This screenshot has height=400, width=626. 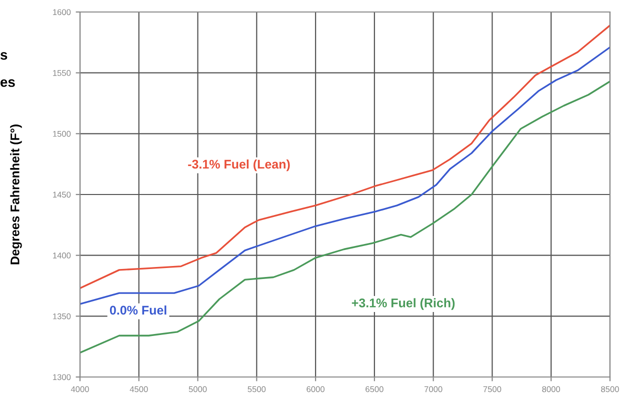 I want to click on y-tick-label: 1500, so click(x=62, y=133).